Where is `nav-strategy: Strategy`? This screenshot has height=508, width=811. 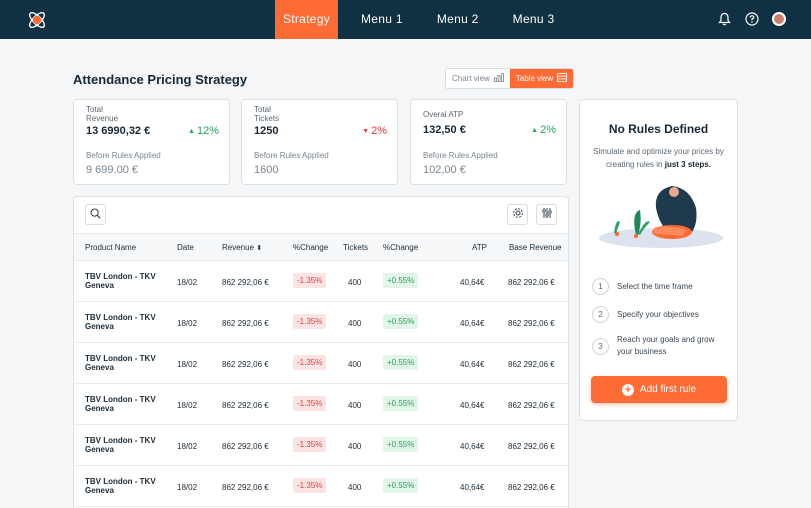
nav-strategy: Strategy is located at coordinates (306, 19).